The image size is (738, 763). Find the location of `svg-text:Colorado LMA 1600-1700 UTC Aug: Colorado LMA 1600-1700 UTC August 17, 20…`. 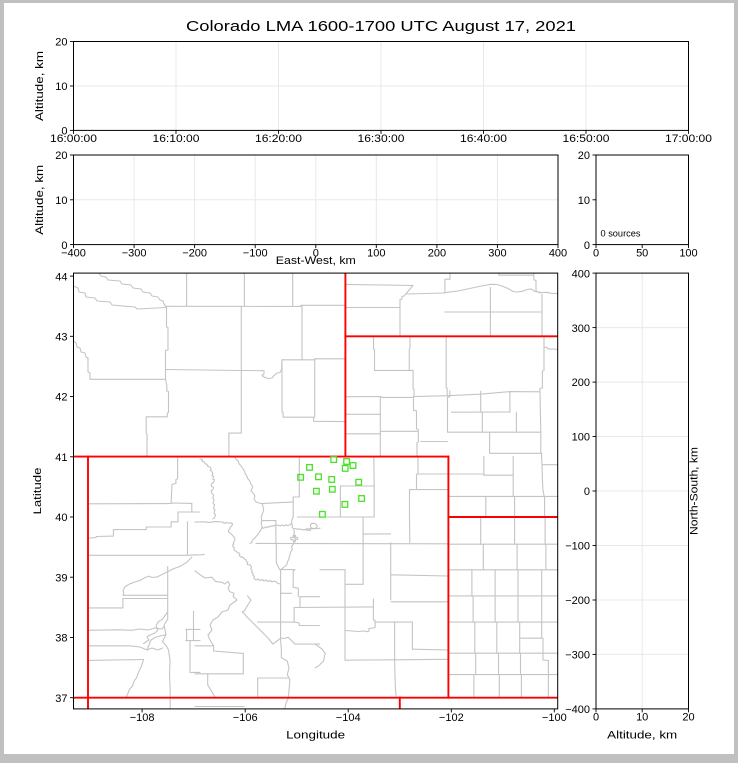

svg-text:Colorado LMA 1600-1700 UTC Aug: Colorado LMA 1600-1700 UTC August 17, 20… is located at coordinates (381, 26).